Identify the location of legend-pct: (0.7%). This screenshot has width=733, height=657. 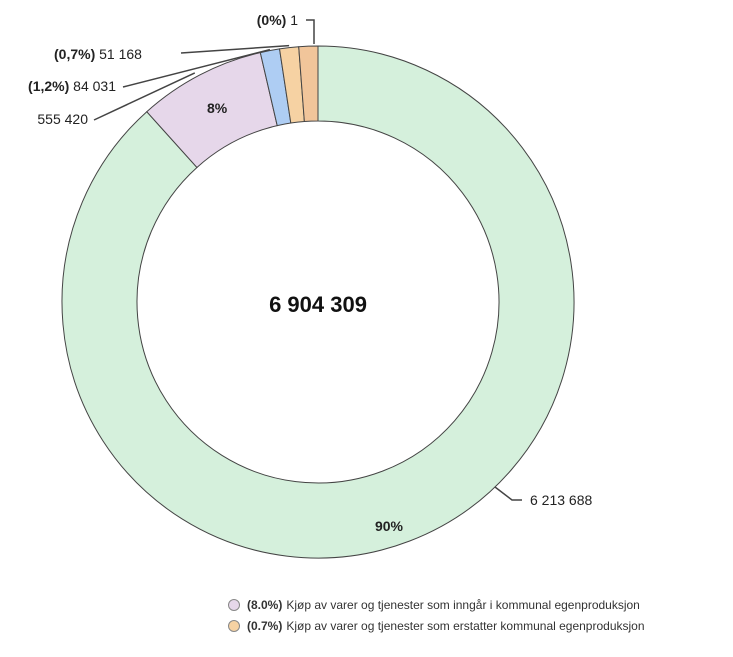
(265, 625).